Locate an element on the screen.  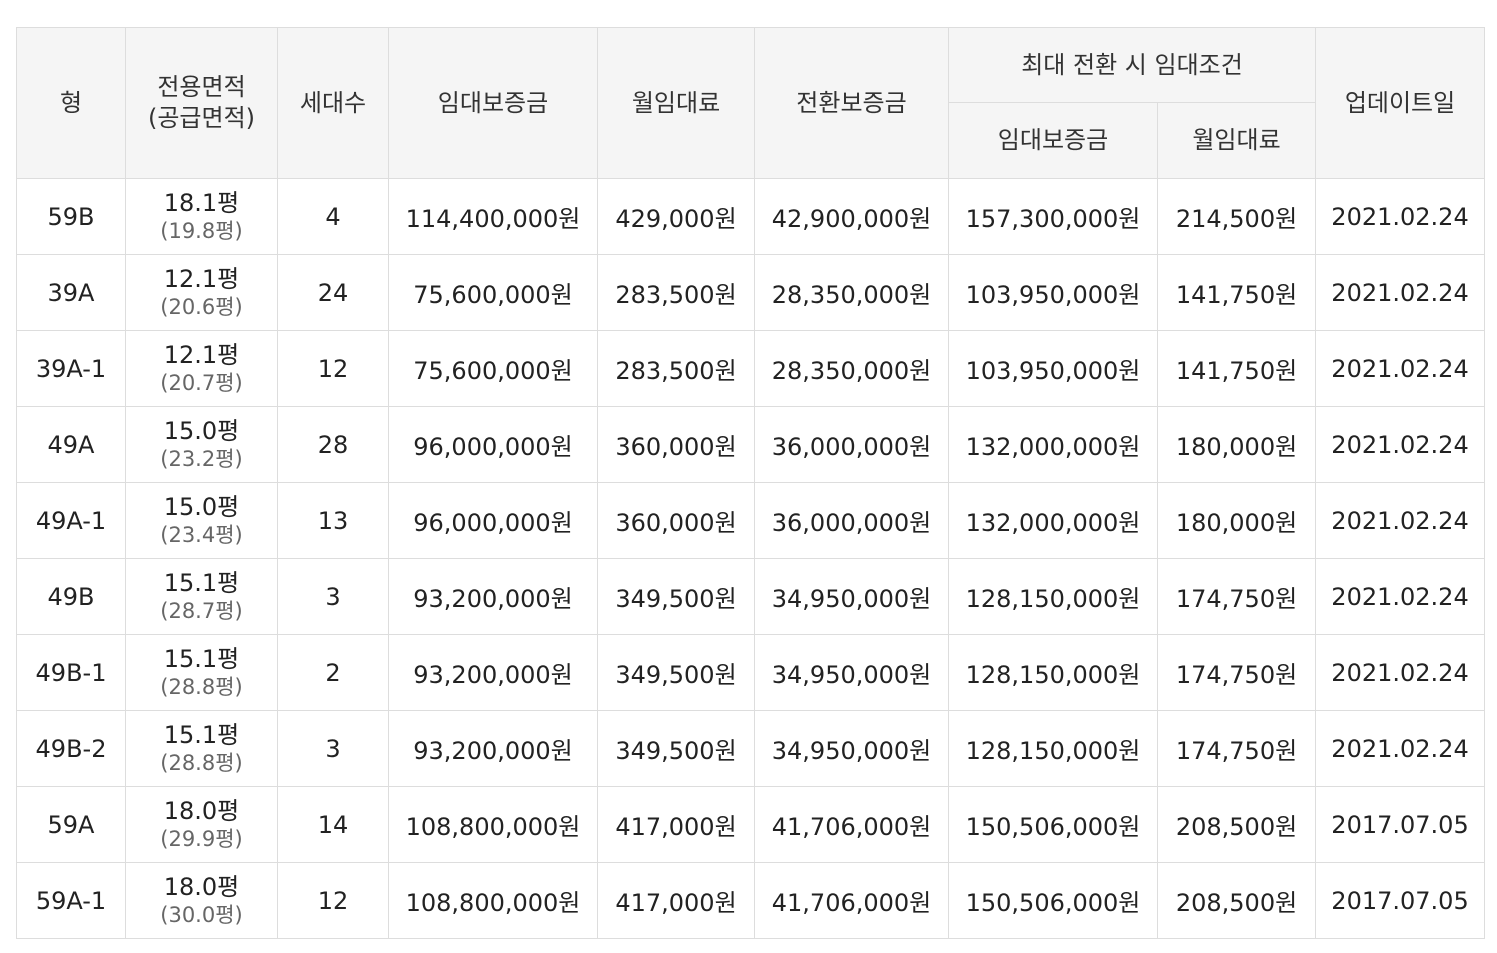
cell-area: 18.0평 (30.0평) is located at coordinates (201, 900).